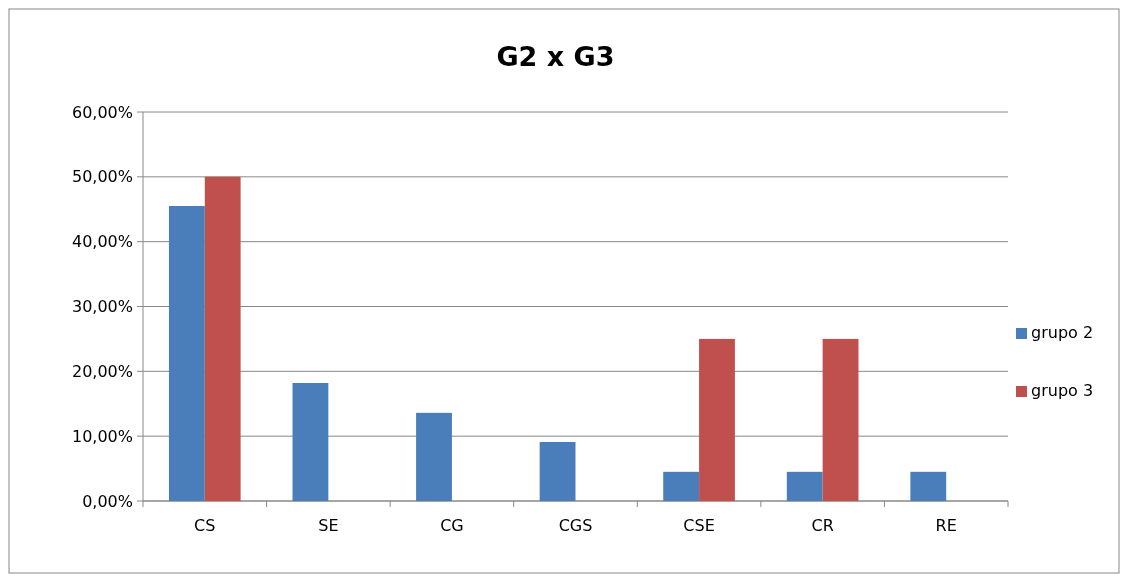 The height and width of the screenshot is (582, 1128). Describe the element at coordinates (102, 242) in the screenshot. I see `y-tick-label: 40,00%` at that location.